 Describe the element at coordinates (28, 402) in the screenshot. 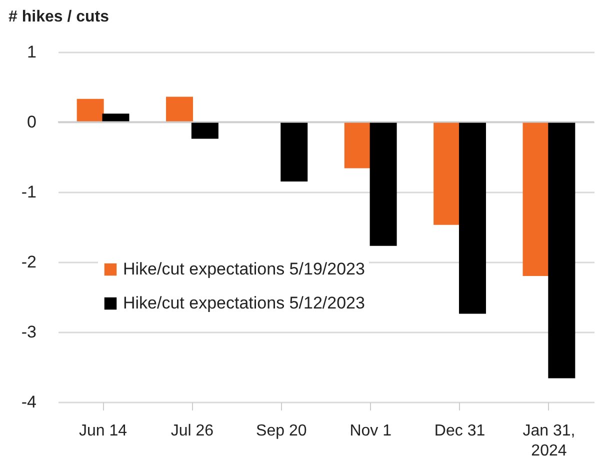

I see `y-tick-label: -4` at that location.